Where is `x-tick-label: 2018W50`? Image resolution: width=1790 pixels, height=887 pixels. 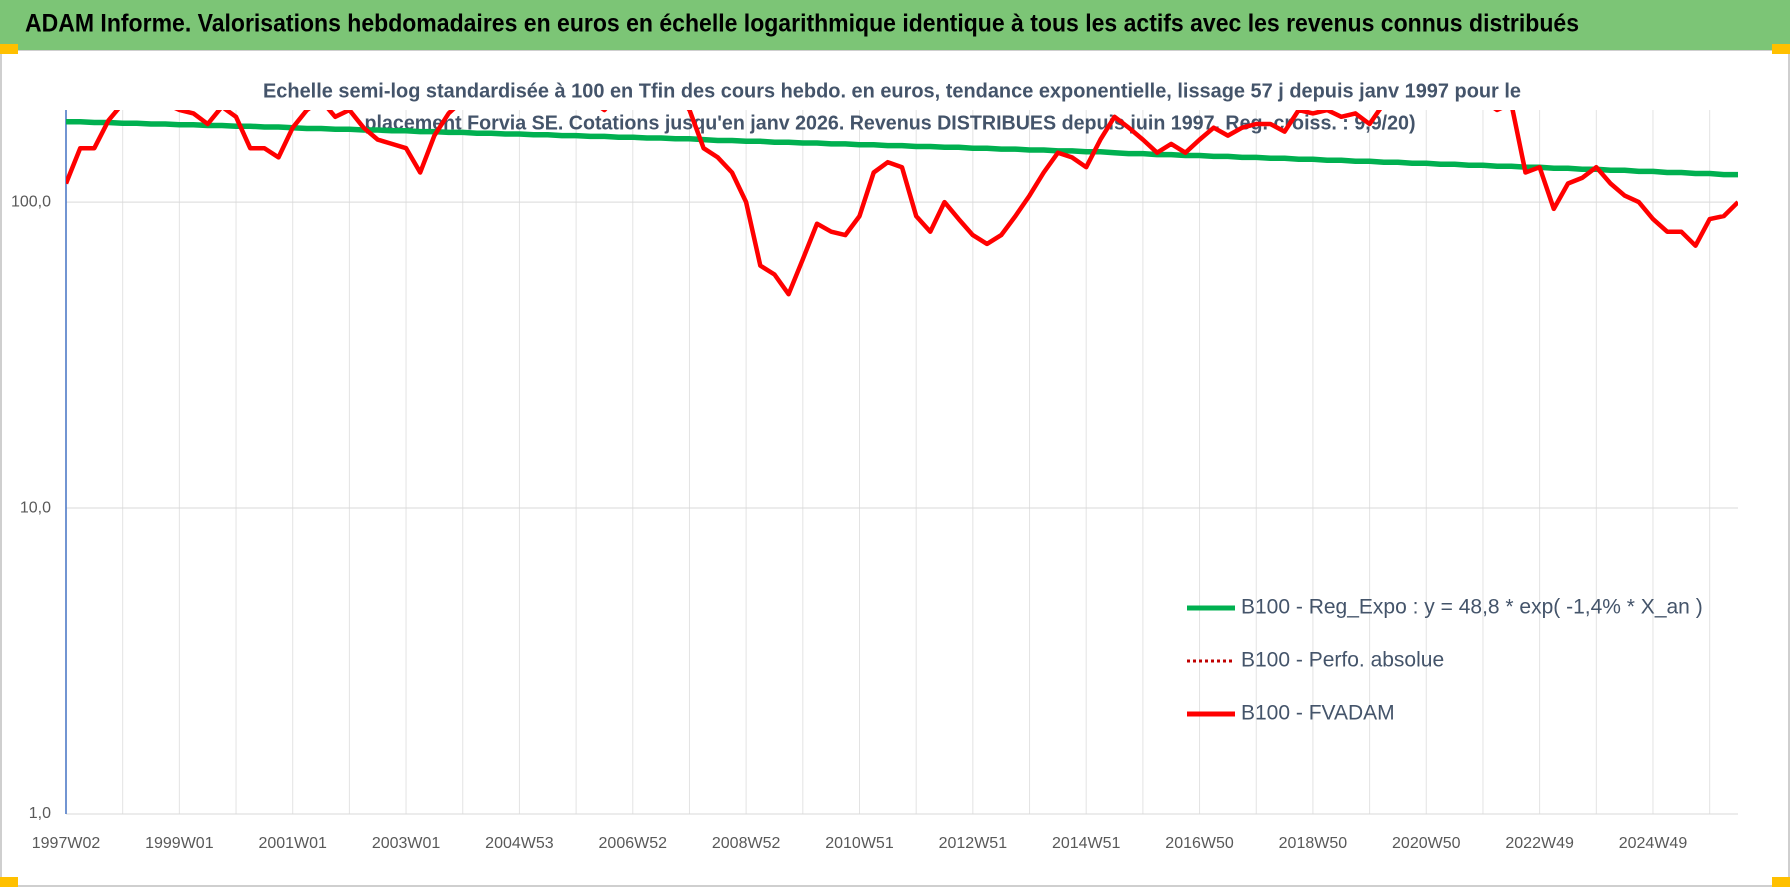 x-tick-label: 2018W50 is located at coordinates (1313, 843).